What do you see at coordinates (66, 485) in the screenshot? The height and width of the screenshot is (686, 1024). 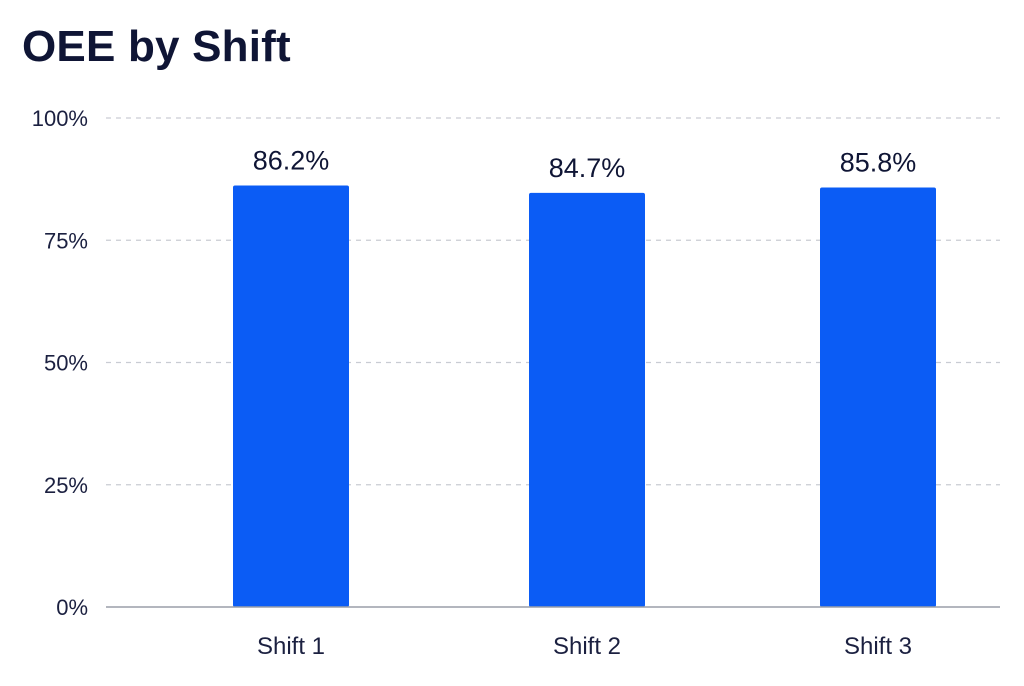 I see `y-tick-label: 25%` at bounding box center [66, 485].